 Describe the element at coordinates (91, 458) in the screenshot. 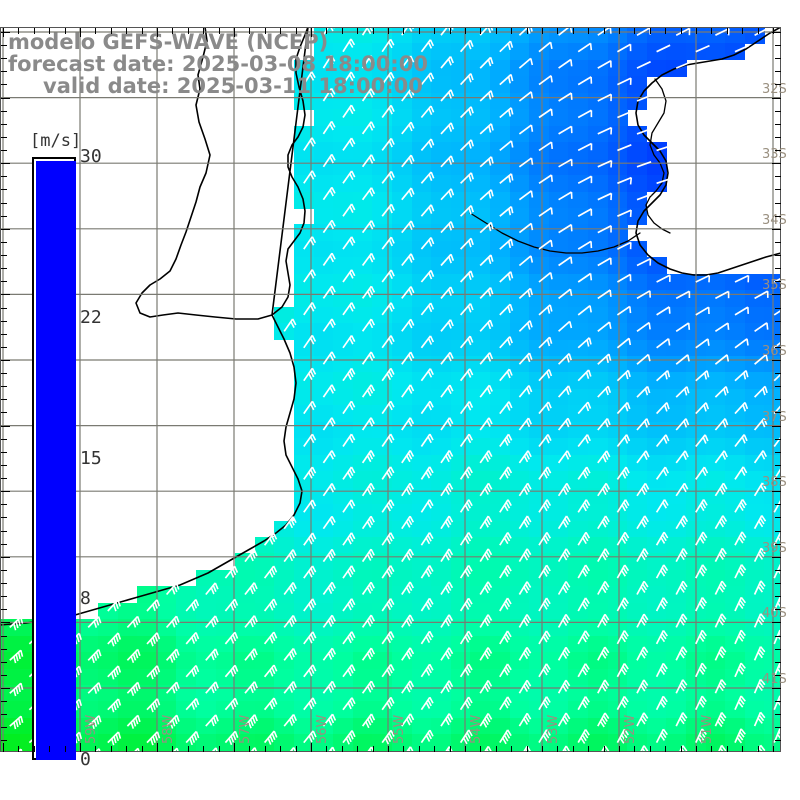

I see `colorbar-tick-15: 15` at that location.